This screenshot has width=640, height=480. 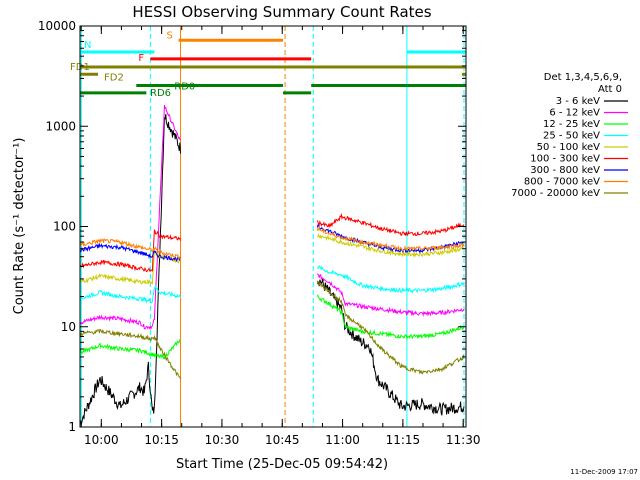 I want to click on x-tick-label: 10:45, so click(x=282, y=440).